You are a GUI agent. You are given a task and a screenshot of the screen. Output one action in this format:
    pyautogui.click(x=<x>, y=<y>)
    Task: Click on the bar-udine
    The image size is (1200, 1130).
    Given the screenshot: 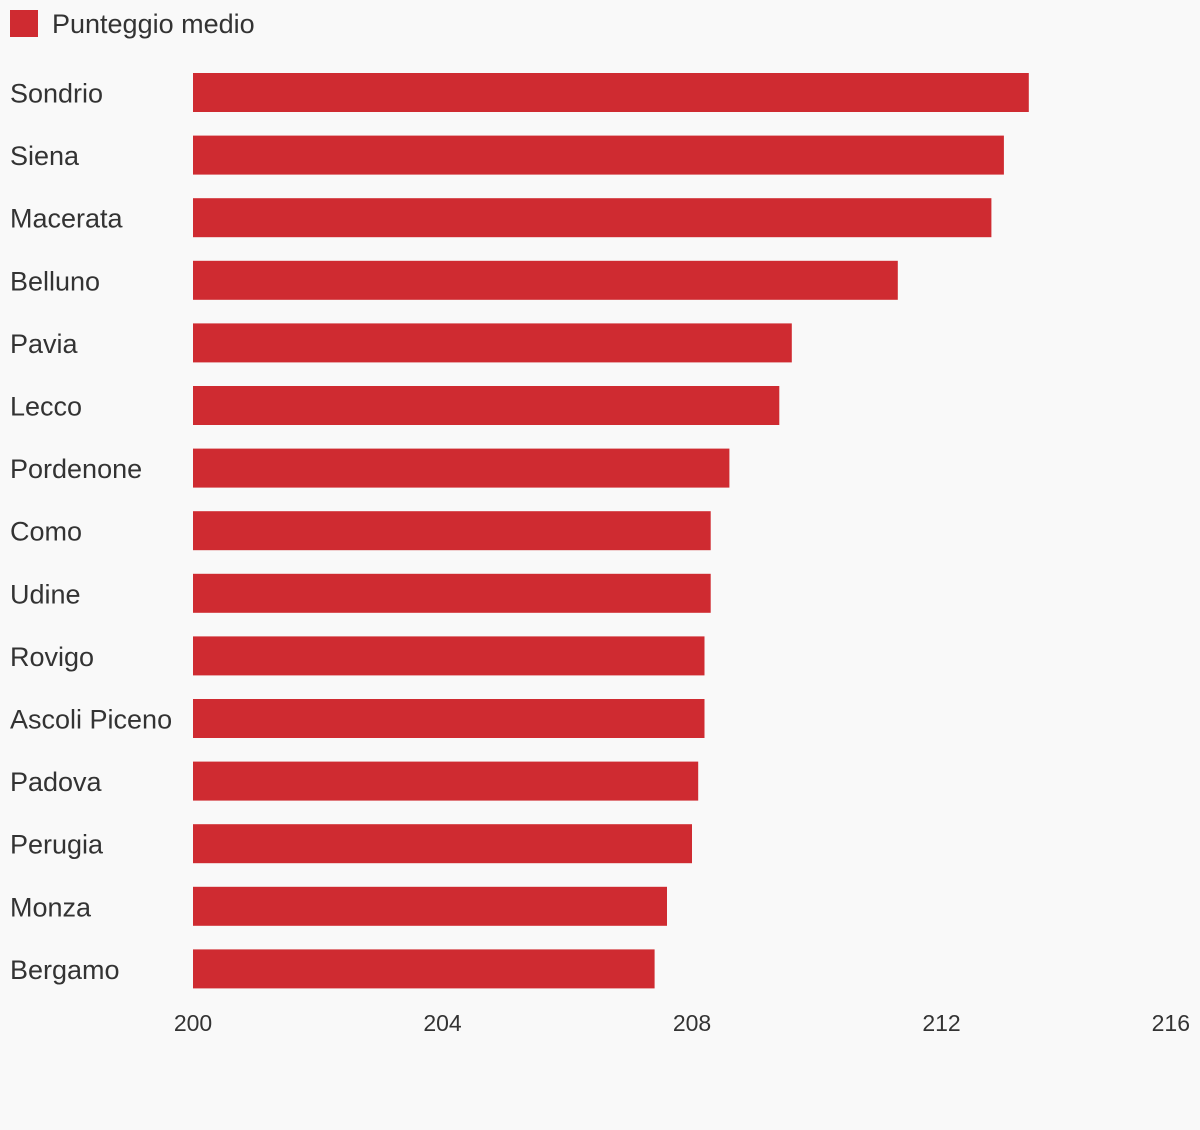 What is the action you would take?
    pyautogui.click(x=452, y=593)
    